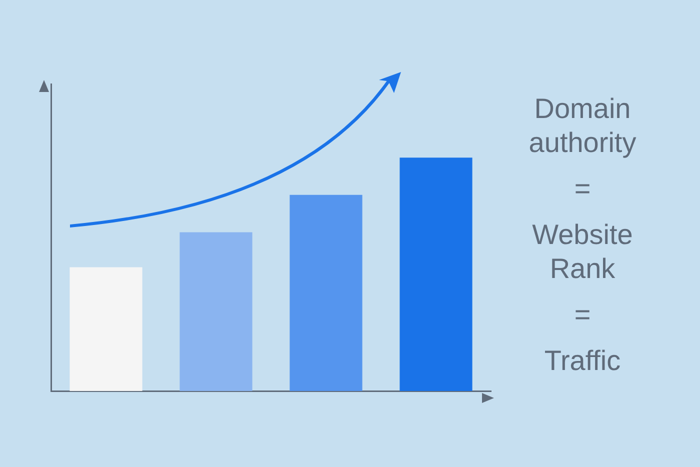 Image resolution: width=700 pixels, height=467 pixels. Describe the element at coordinates (582, 252) in the screenshot. I see `text: Website Rank` at that location.